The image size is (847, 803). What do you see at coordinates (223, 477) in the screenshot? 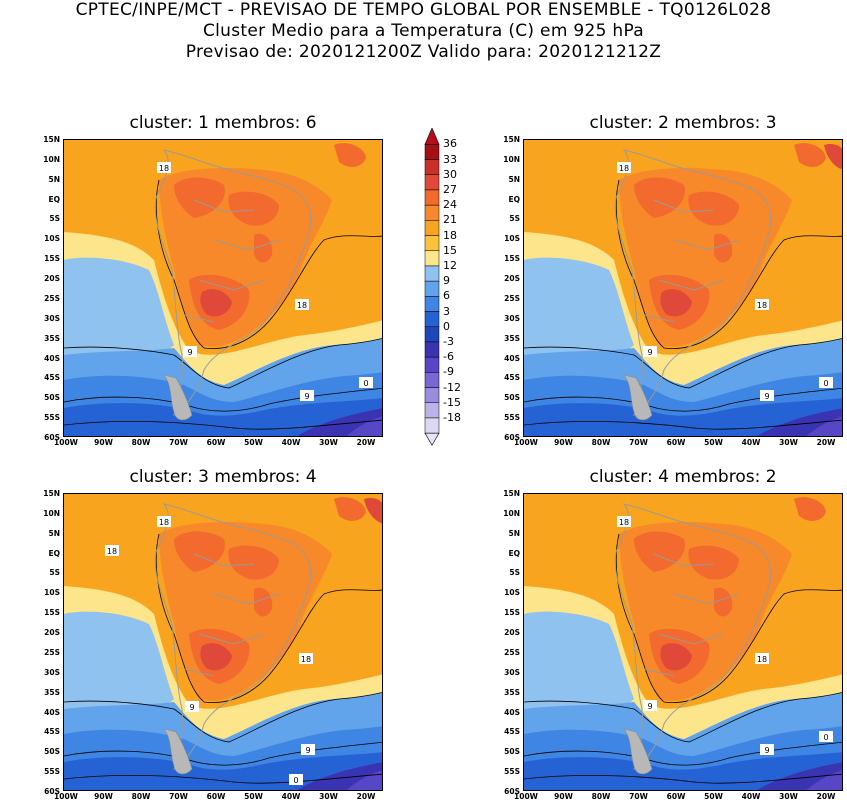
I see `panel-title: cluster: 3 membros: 4` at bounding box center [223, 477].